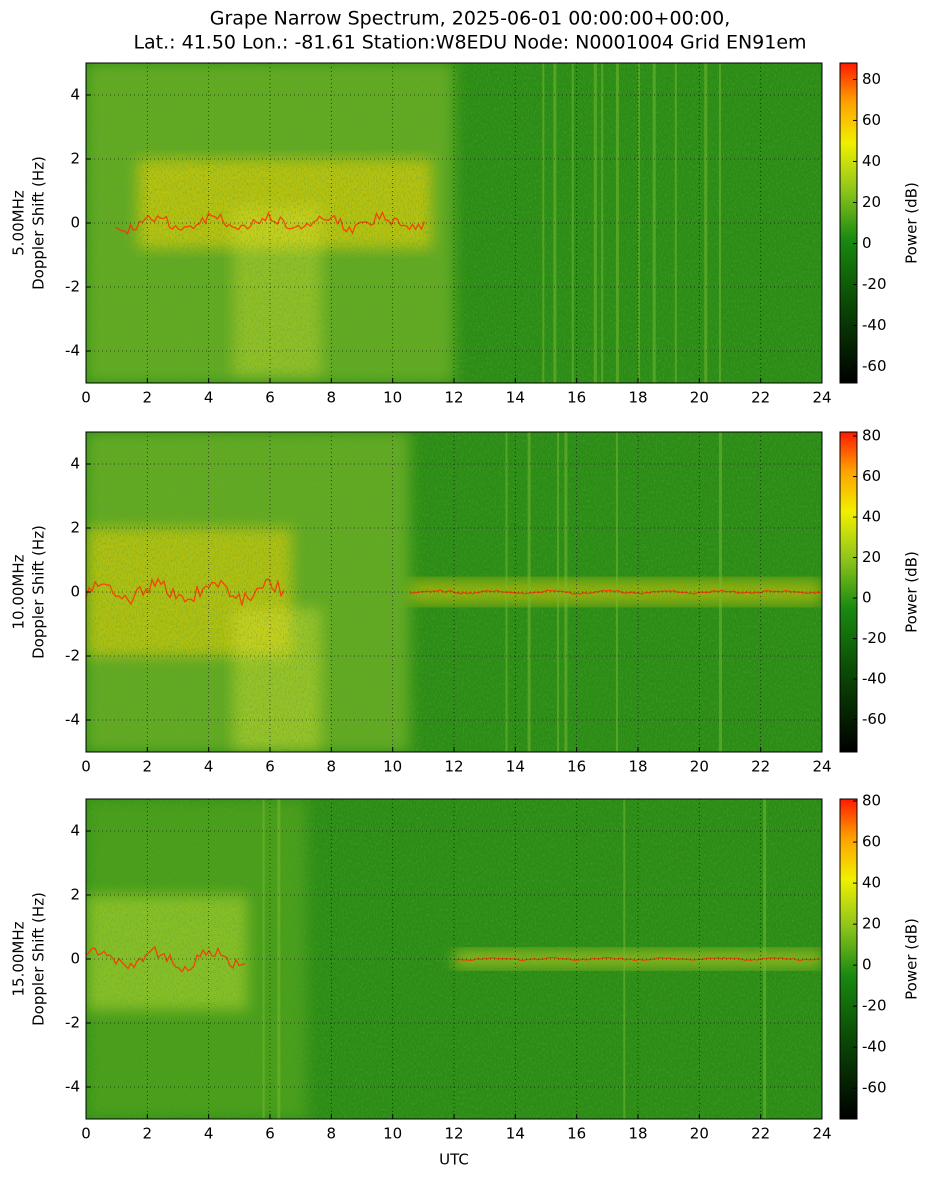 The image size is (932, 1177). What do you see at coordinates (19, 958) in the screenshot?
I see `y-axis-label: 15.00MHz` at bounding box center [19, 958].